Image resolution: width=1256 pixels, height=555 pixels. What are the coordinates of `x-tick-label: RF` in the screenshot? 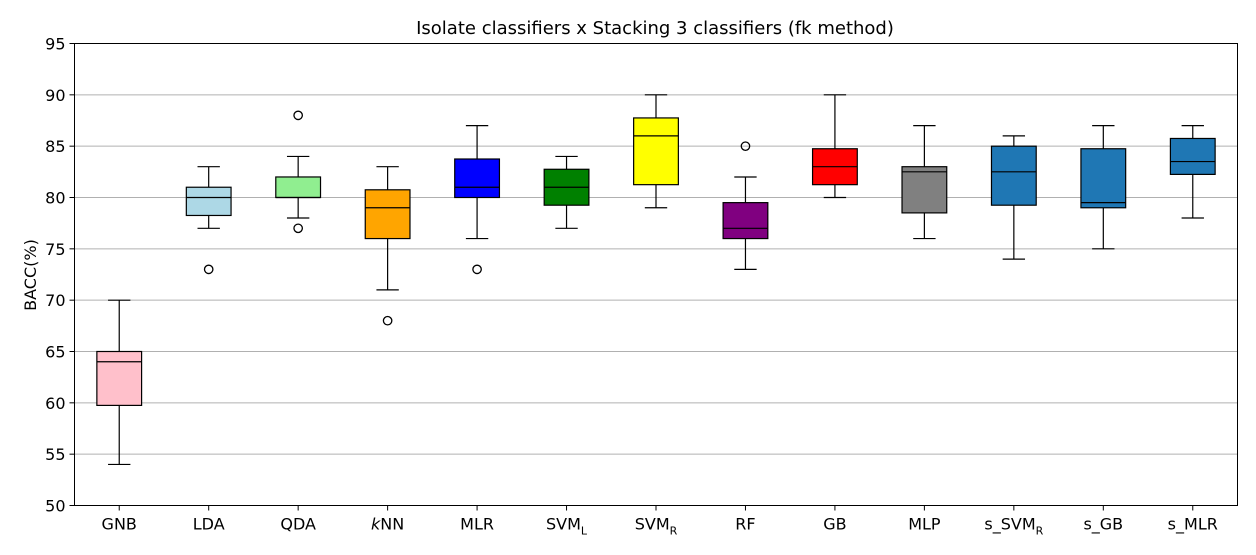 It's located at (745, 524).